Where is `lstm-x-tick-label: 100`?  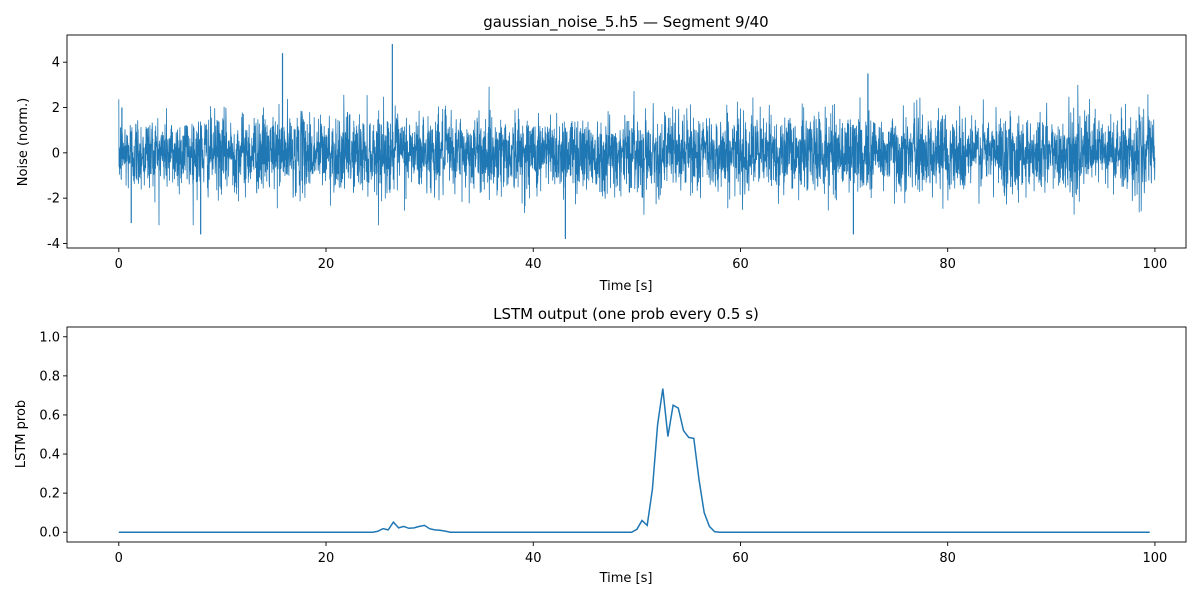 lstm-x-tick-label: 100 is located at coordinates (1155, 558).